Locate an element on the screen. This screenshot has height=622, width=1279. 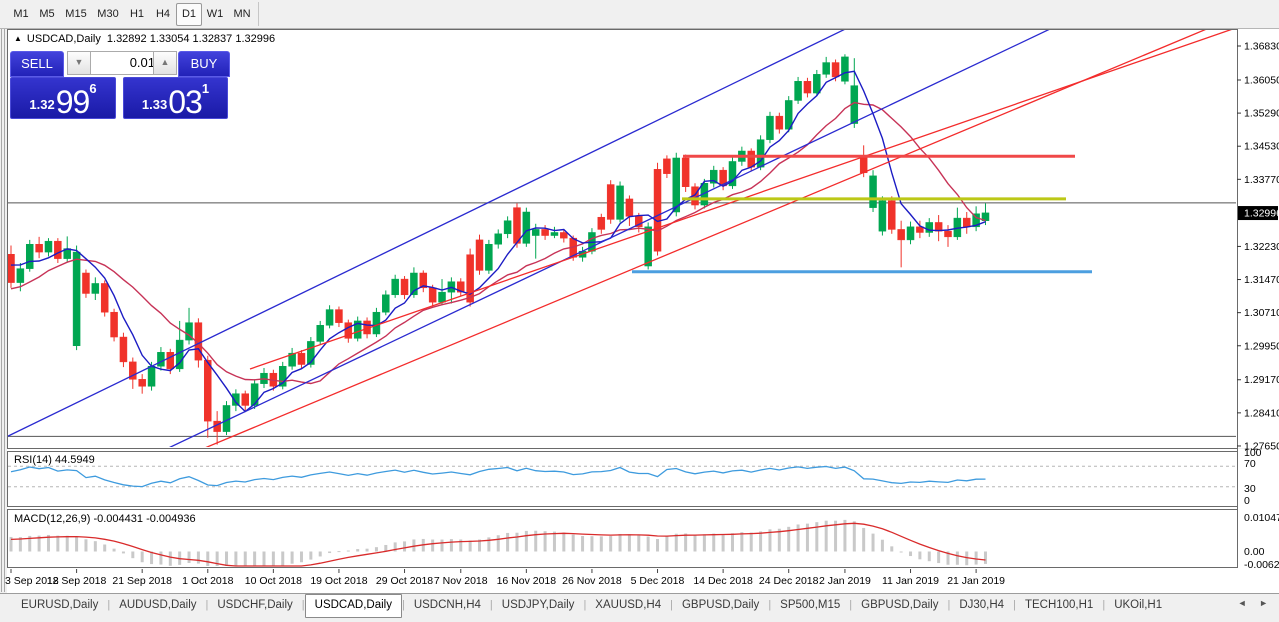
chart-tab-usdjpy-daily: USDJPY,Daily is located at coordinates (538, 605).